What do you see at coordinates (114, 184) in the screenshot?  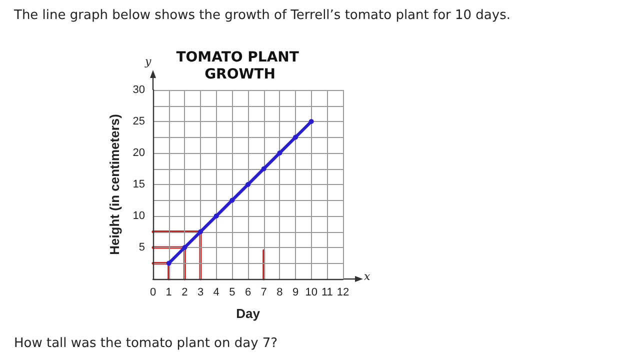 I see `y-axis-title: Height (in centimeters)` at bounding box center [114, 184].